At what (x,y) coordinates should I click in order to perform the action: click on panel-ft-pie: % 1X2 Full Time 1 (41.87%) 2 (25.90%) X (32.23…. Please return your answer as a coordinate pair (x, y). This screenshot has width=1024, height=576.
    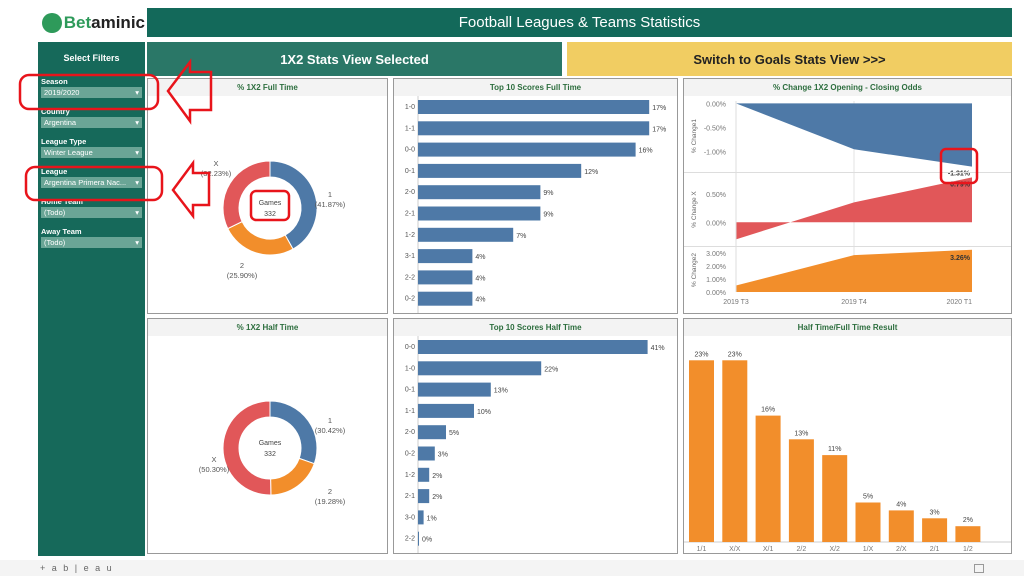
    Looking at the image, I should click on (267, 196).